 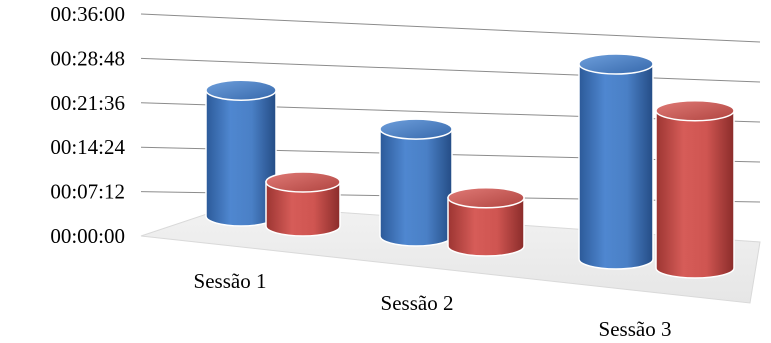 I want to click on y-tick-label: 00:14:24, so click(x=87, y=147).